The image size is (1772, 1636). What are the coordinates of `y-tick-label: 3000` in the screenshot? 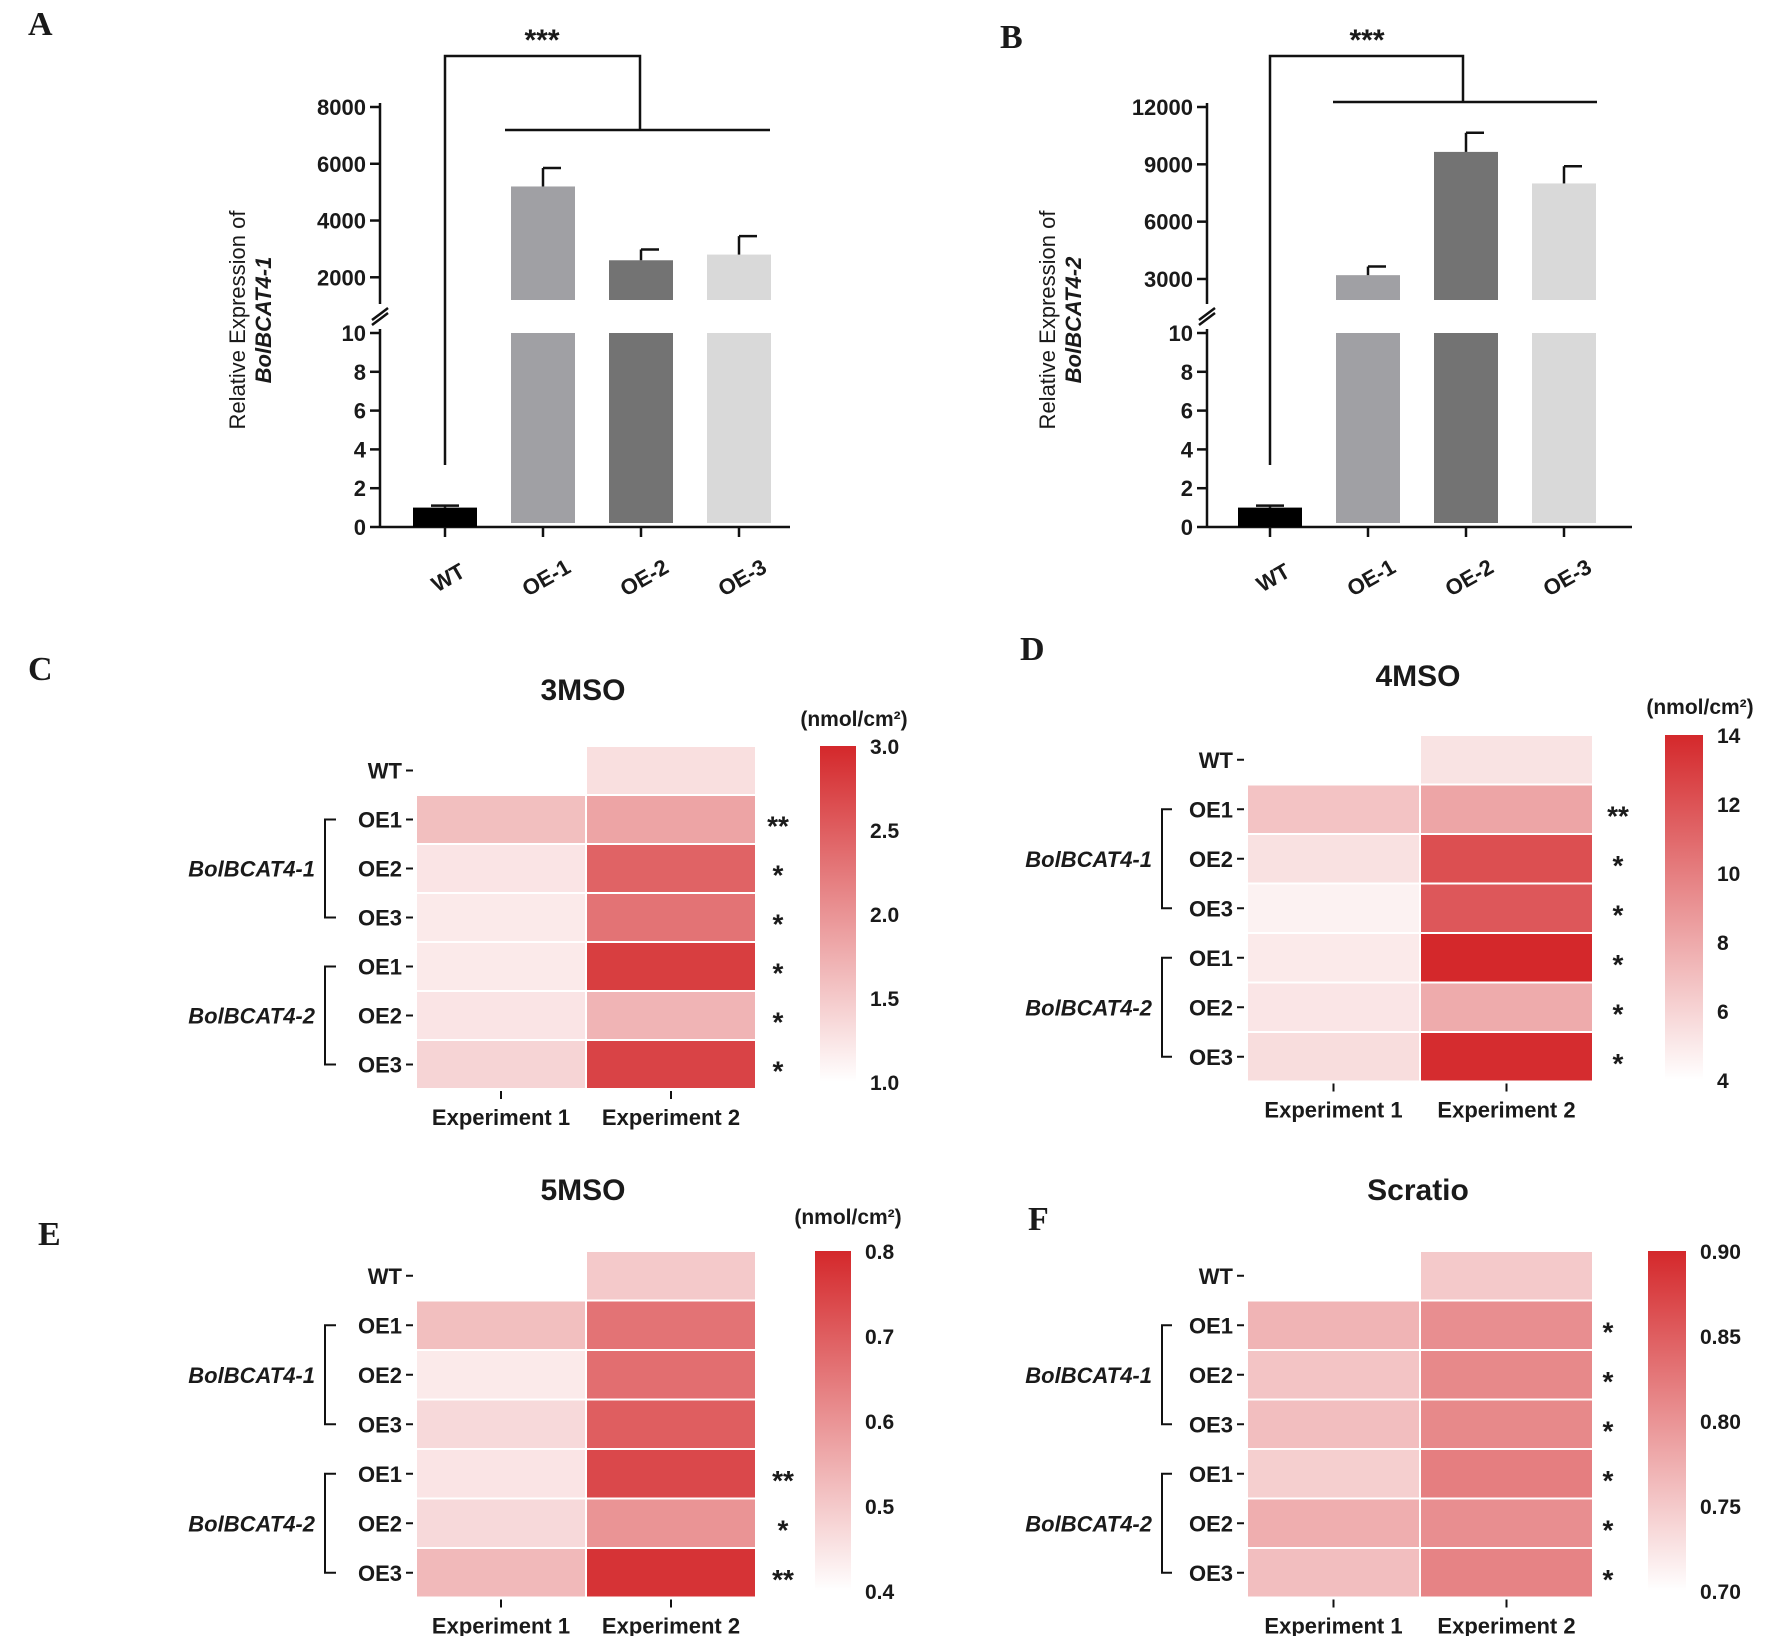 It's located at (1168, 279).